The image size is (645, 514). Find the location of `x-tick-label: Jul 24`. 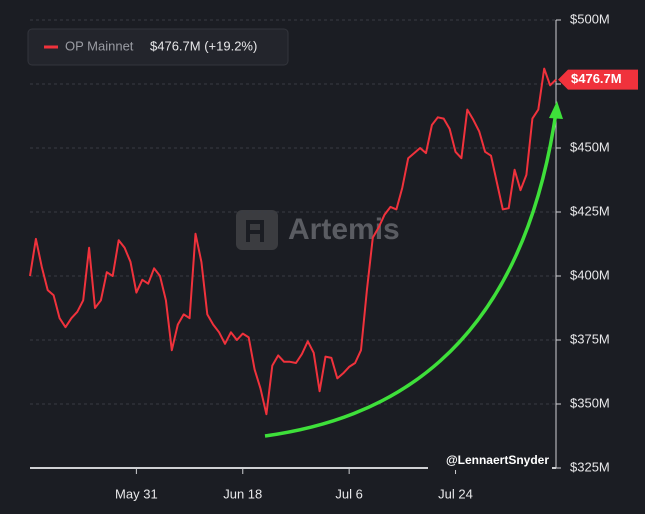

x-tick-label: Jul 24 is located at coordinates (455, 493).